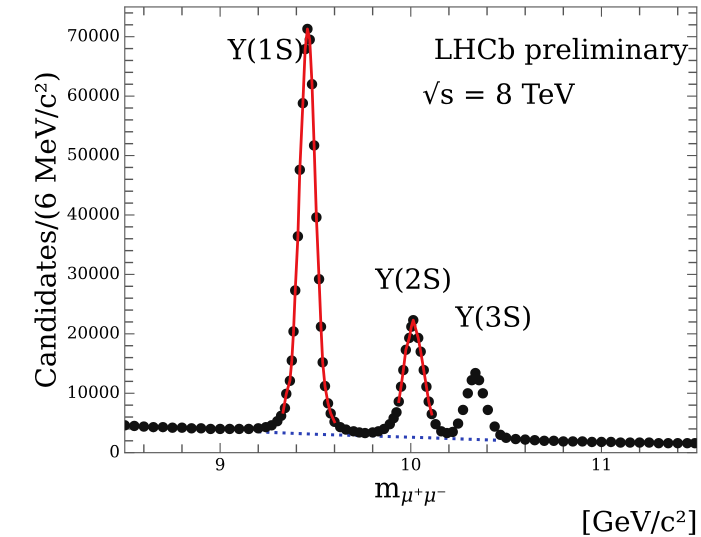  What do you see at coordinates (411, 464) in the screenshot?
I see `x-tick-label: 10` at bounding box center [411, 464].